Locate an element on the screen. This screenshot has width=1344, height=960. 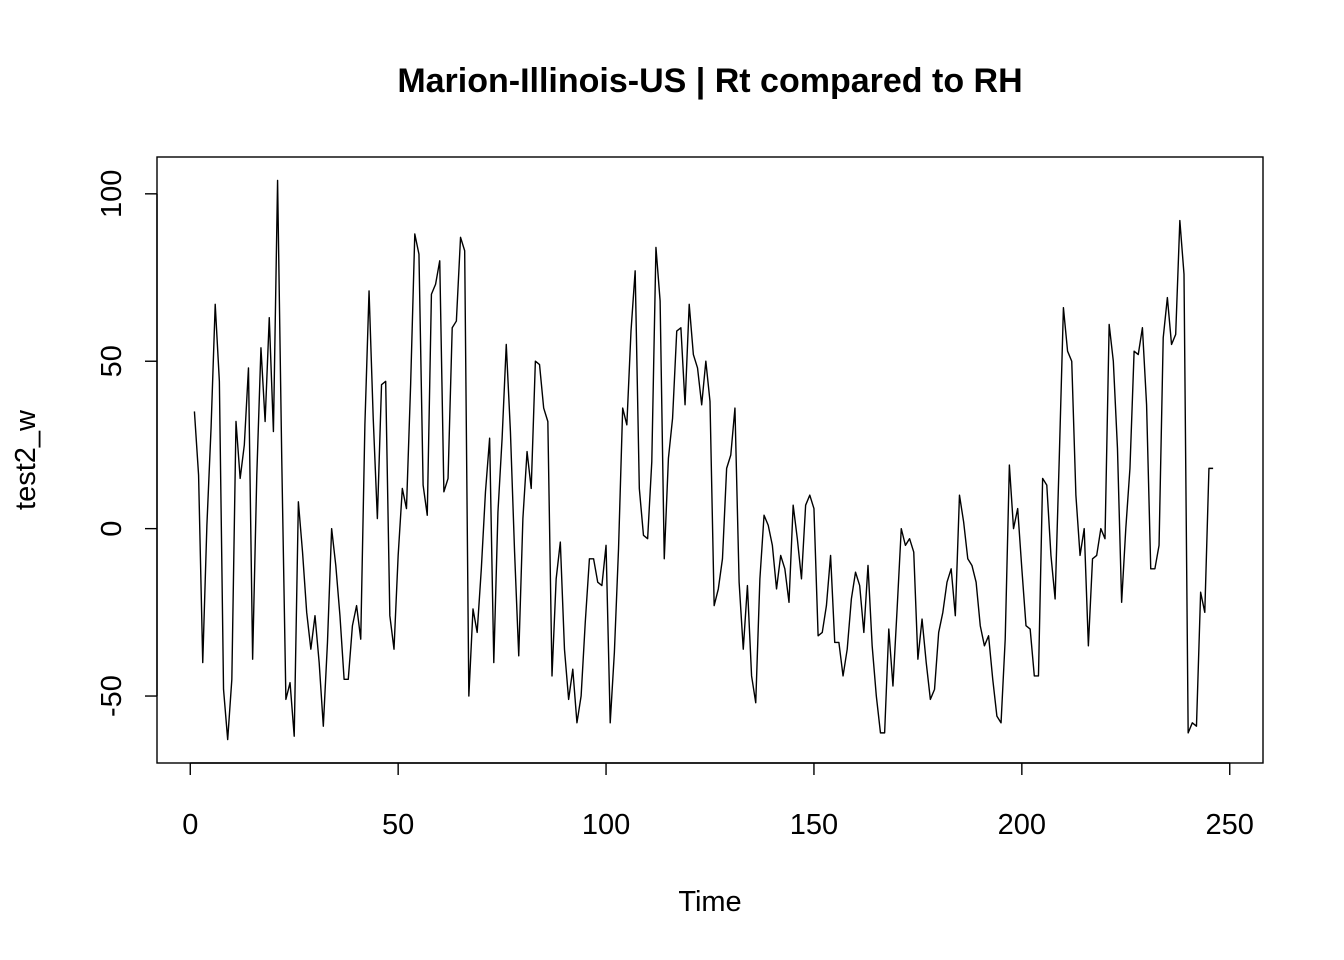
y-tick-label: -50 is located at coordinates (112, 696).